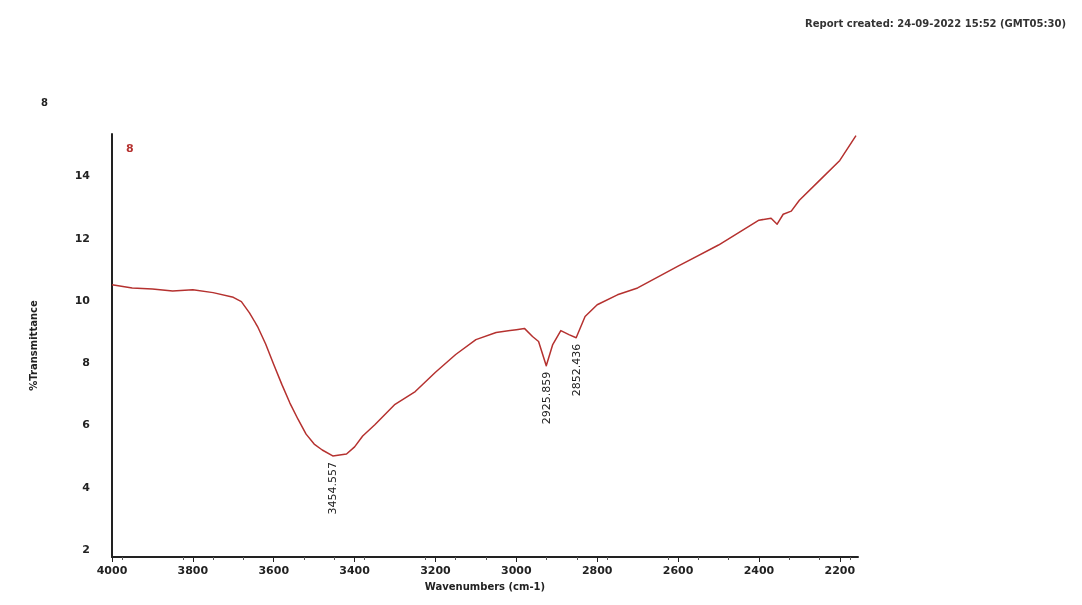 The height and width of the screenshot is (605, 1082). What do you see at coordinates (436, 570) in the screenshot?
I see `x-tick-label: 3200` at bounding box center [436, 570].